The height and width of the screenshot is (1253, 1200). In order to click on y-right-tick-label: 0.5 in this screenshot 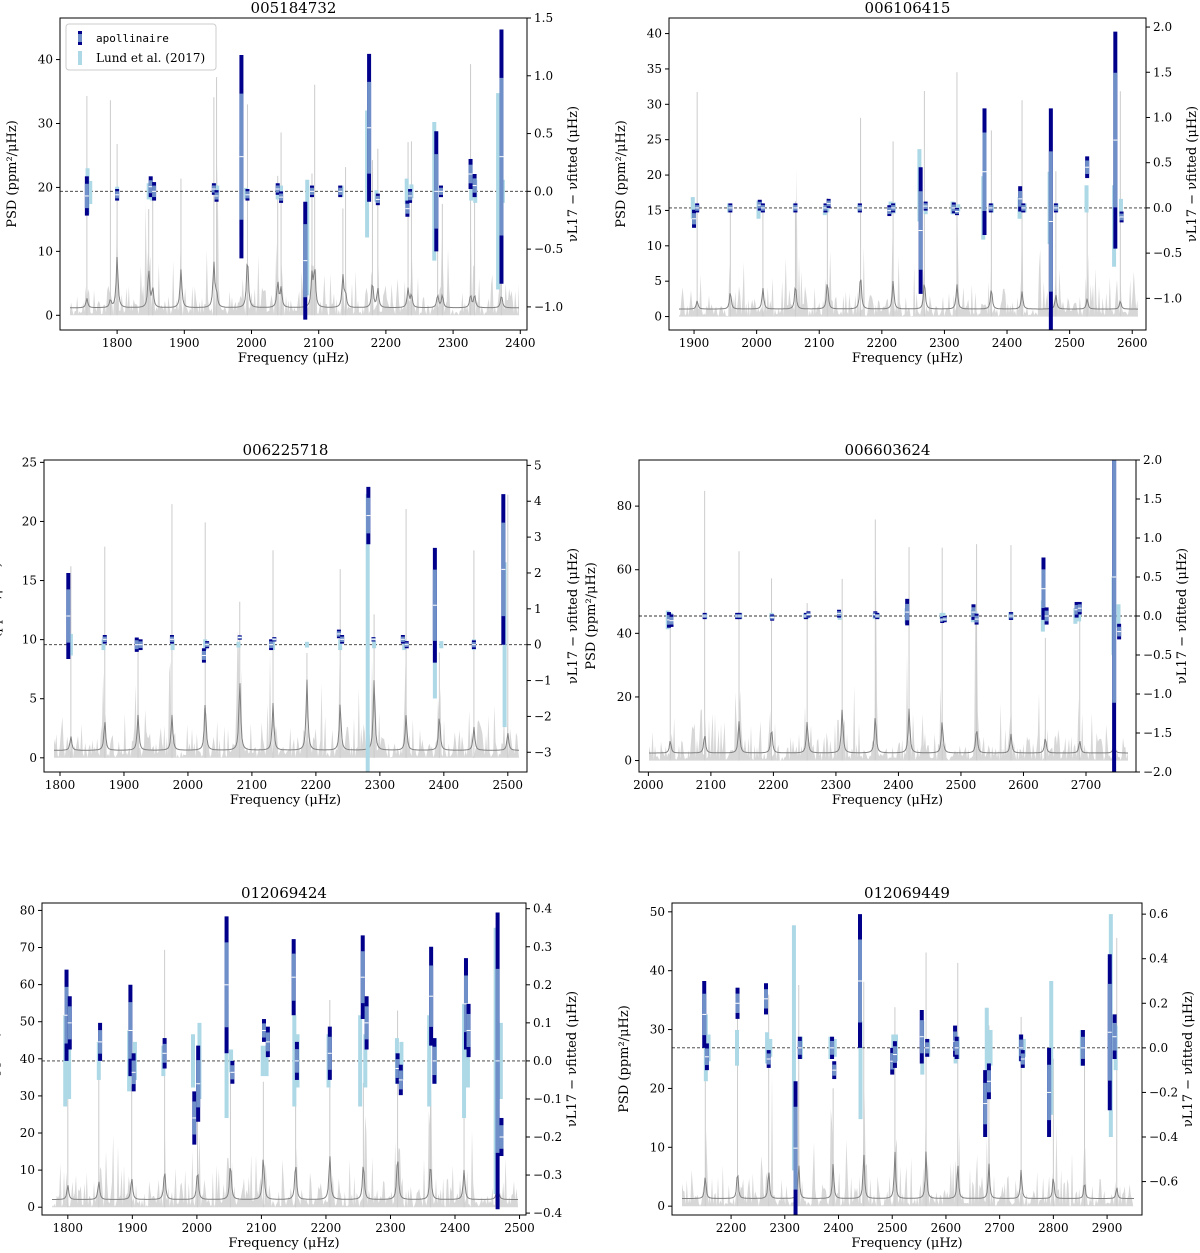, I will do `click(543, 134)`.